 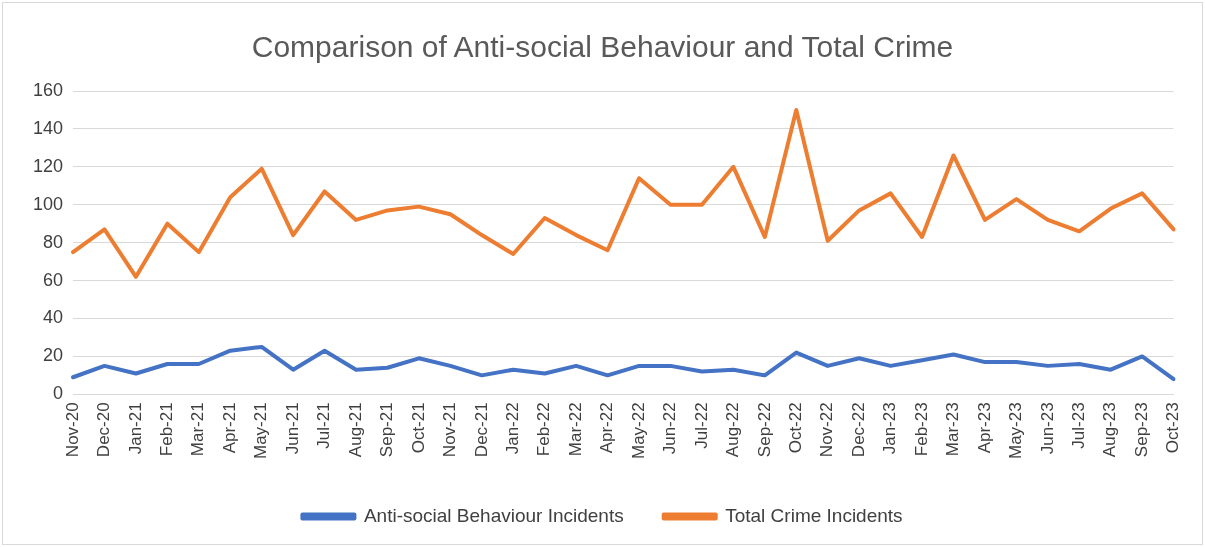 What do you see at coordinates (48, 165) in the screenshot?
I see `y-tick-label: 120` at bounding box center [48, 165].